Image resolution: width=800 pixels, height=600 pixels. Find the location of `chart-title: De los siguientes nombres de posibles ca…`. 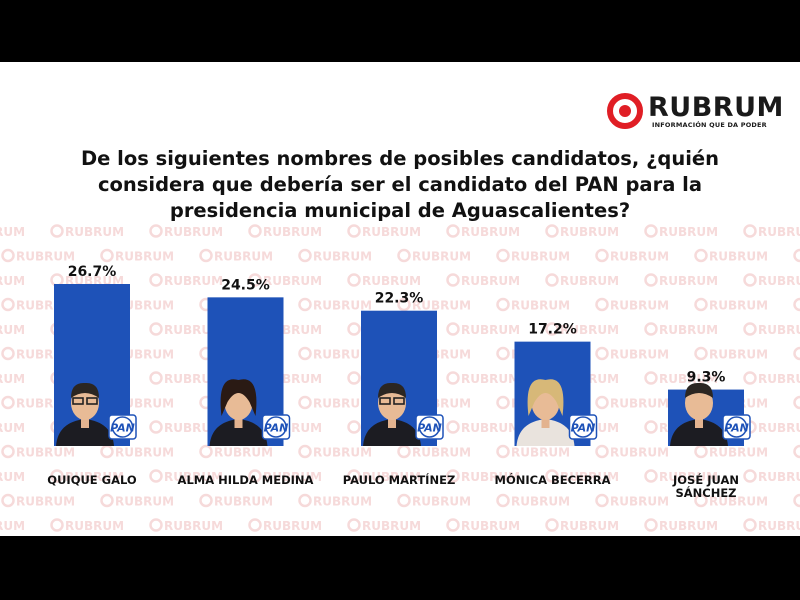

chart-title: De los siguientes nombres de posibles ca… is located at coordinates (400, 185).